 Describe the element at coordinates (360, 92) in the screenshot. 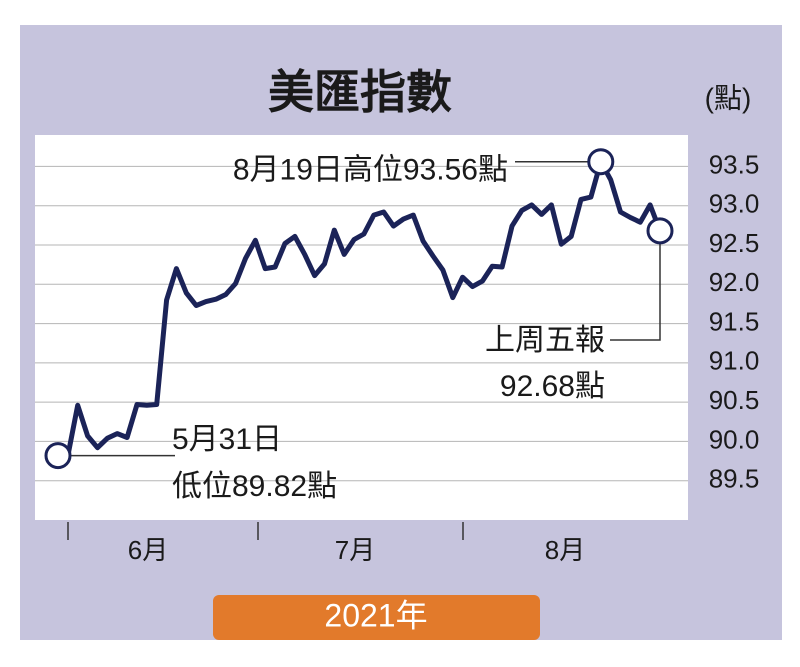

I see `chart-title: 美匯指數` at that location.